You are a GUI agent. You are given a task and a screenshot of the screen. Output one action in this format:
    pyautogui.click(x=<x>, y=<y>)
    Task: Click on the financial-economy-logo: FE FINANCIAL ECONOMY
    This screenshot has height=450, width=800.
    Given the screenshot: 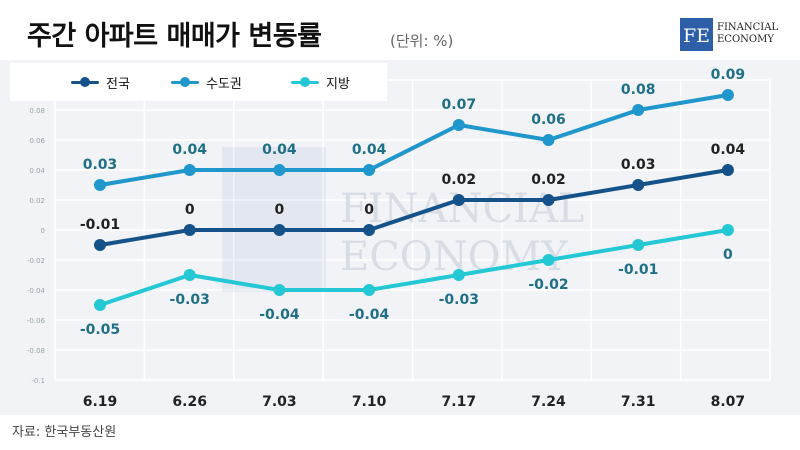 What is the action you would take?
    pyautogui.click(x=735, y=36)
    